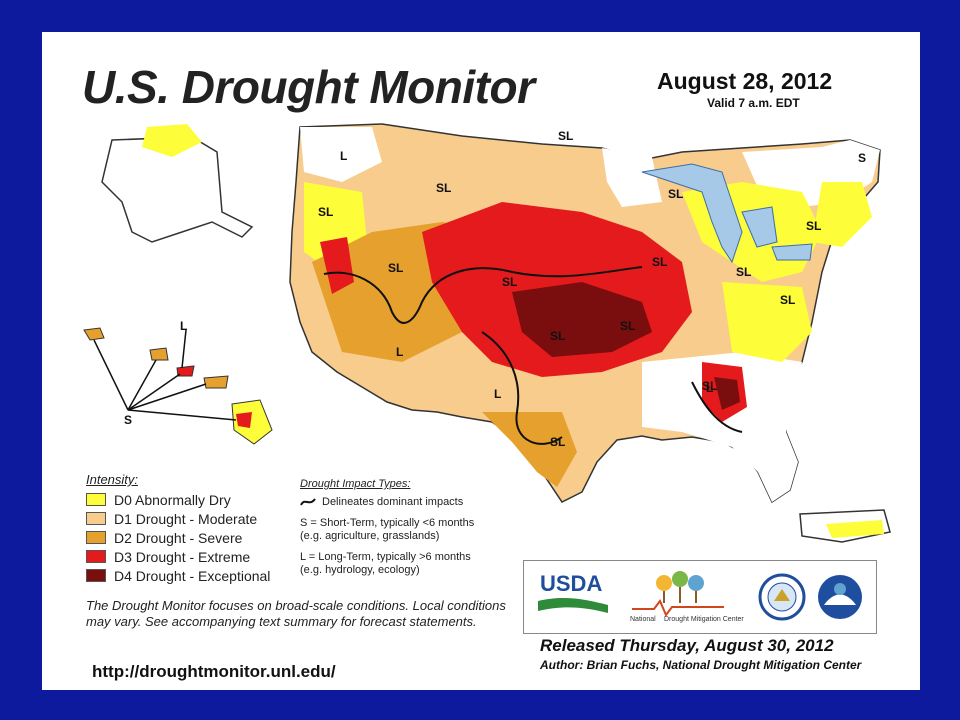 The width and height of the screenshot is (960, 720). What do you see at coordinates (178, 537) in the screenshot?
I see `legend-label: D2 Drought - Severe` at bounding box center [178, 537].